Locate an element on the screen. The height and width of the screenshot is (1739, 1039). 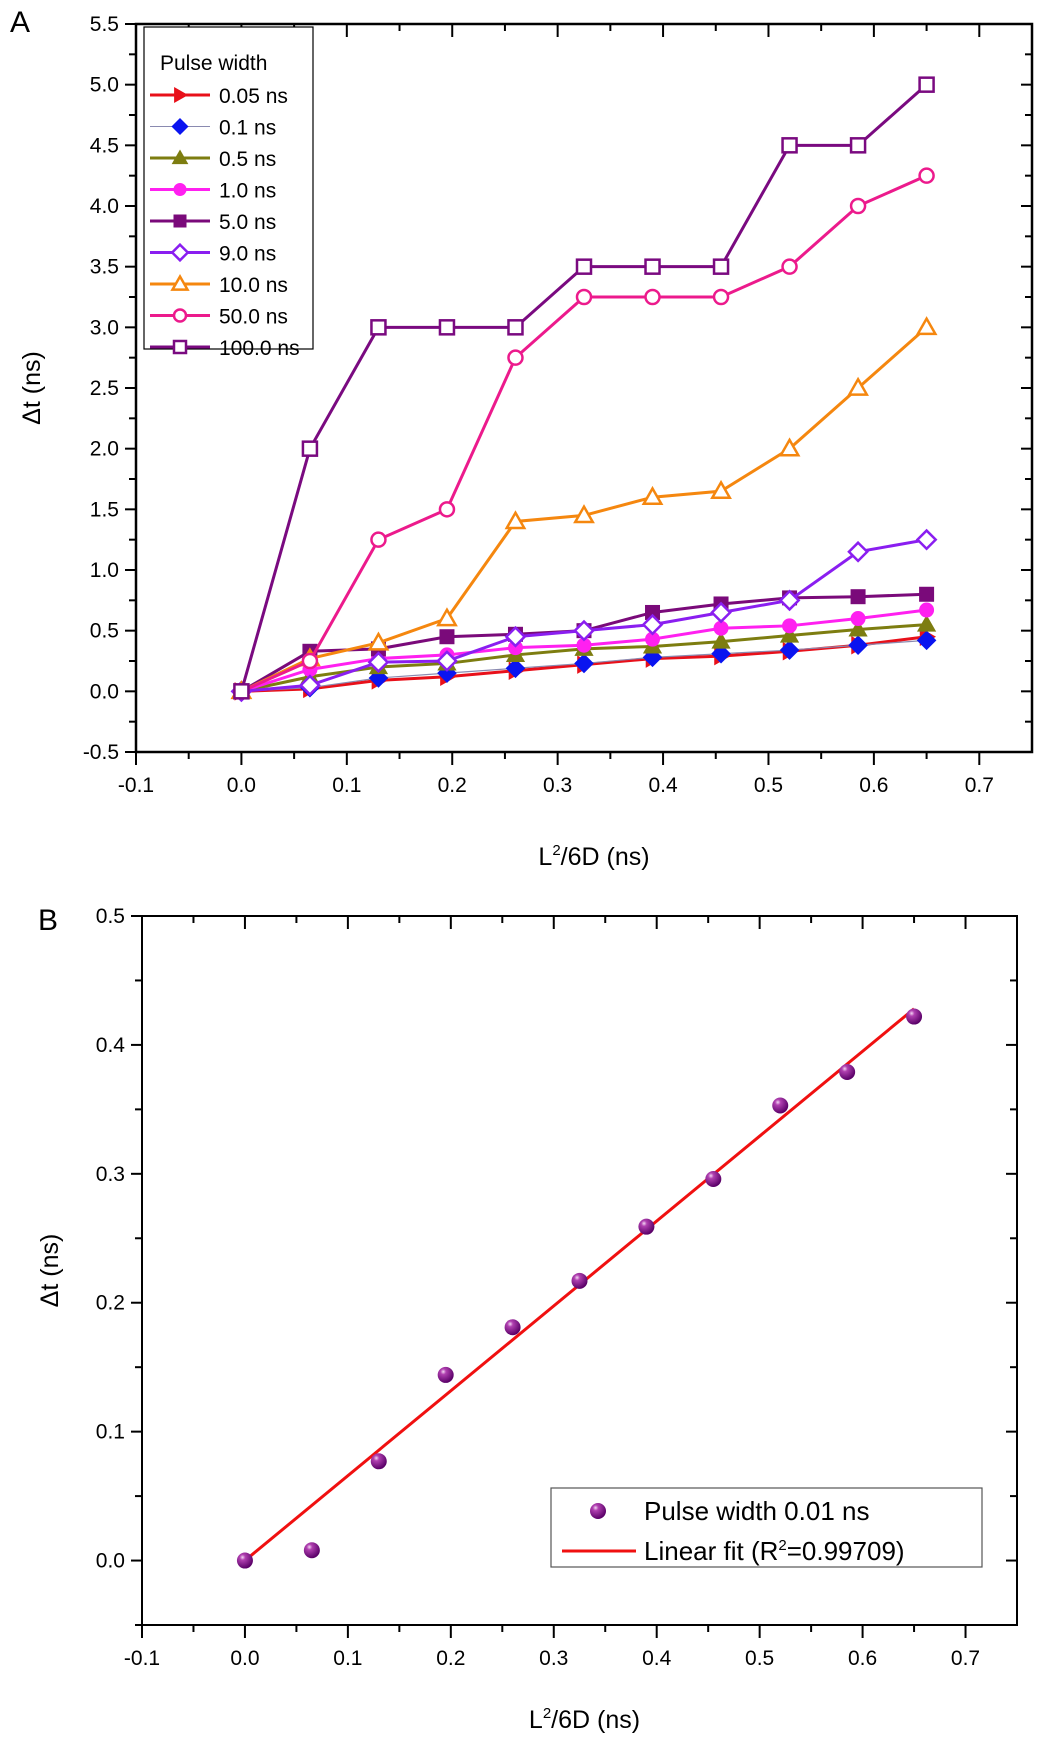
y-tick-label: 0.1 is located at coordinates (110, 1432).